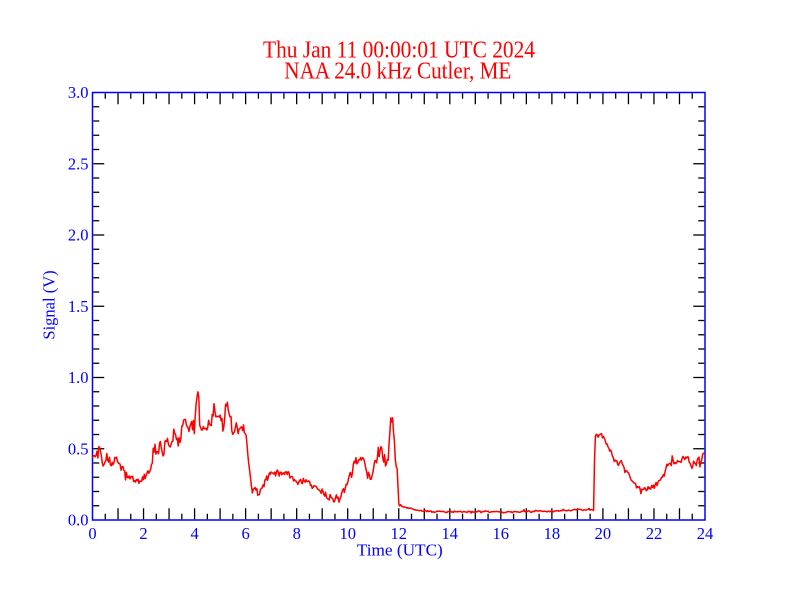 The image size is (792, 612). Describe the element at coordinates (399, 533) in the screenshot. I see `svg-text: 12` at that location.